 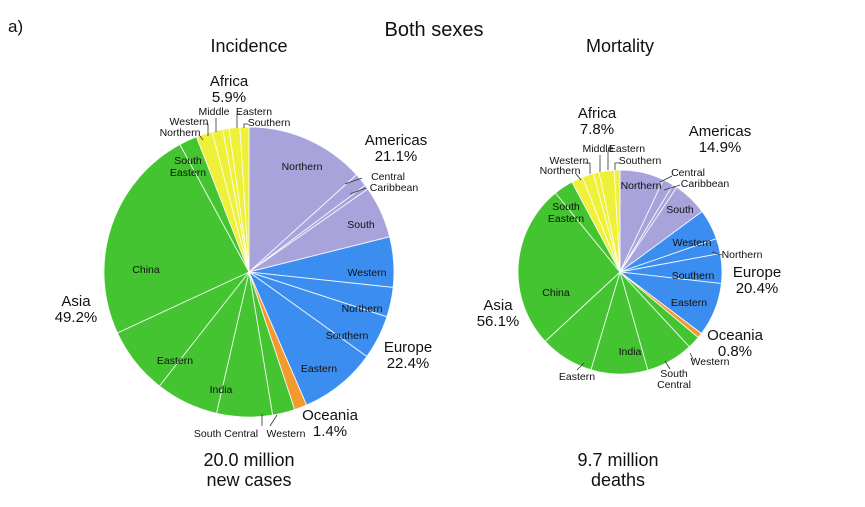 What do you see at coordinates (630, 352) in the screenshot?
I see `mortality-label-asia-india: India` at bounding box center [630, 352].